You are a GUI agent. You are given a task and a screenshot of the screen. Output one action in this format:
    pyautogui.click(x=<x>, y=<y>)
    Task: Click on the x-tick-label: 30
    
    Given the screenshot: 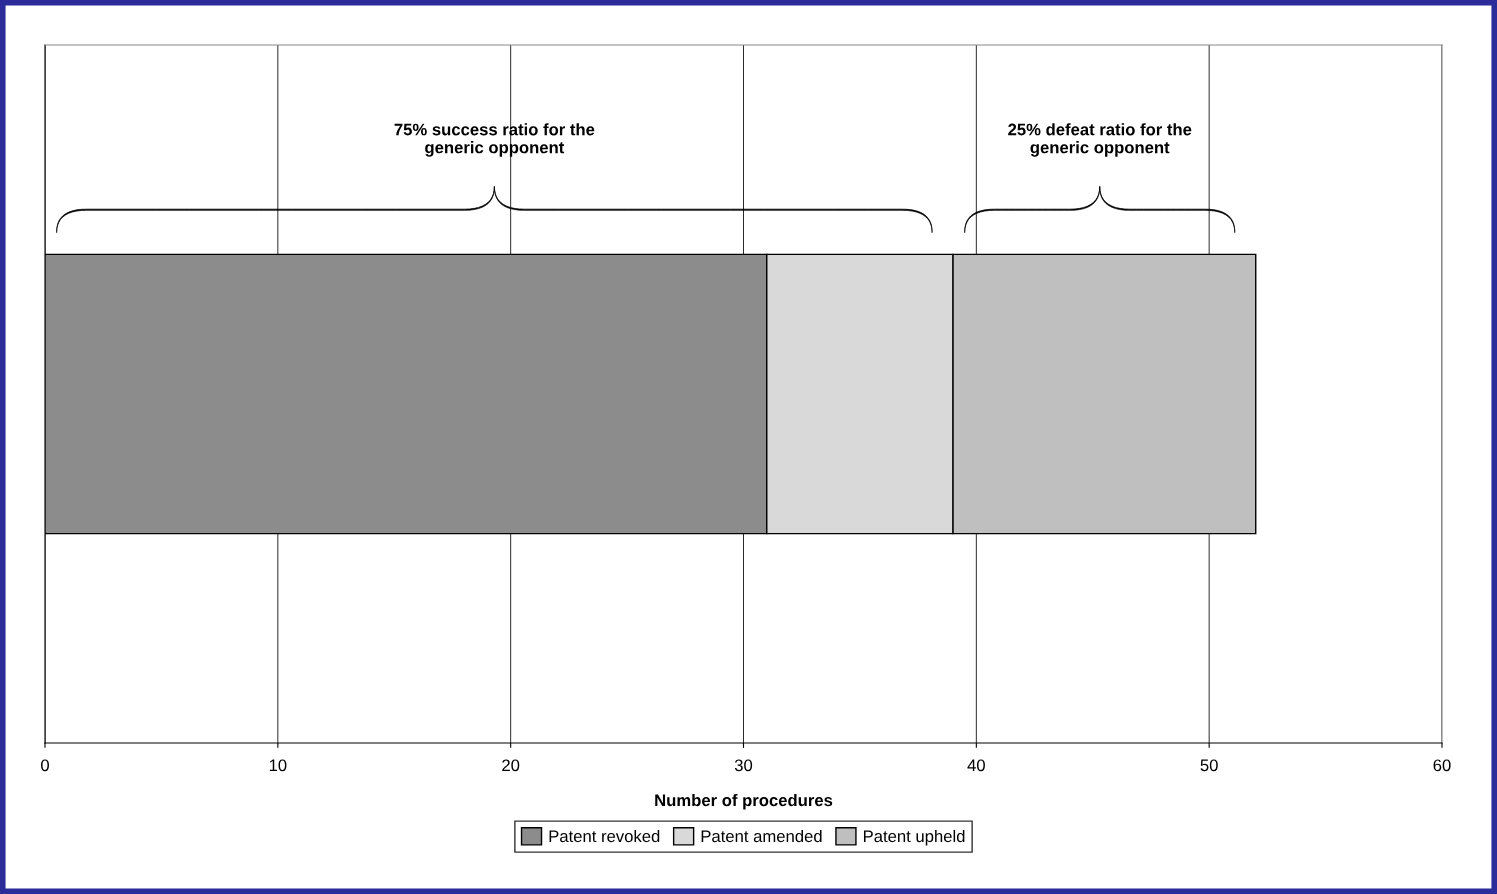 What is the action you would take?
    pyautogui.click(x=743, y=765)
    